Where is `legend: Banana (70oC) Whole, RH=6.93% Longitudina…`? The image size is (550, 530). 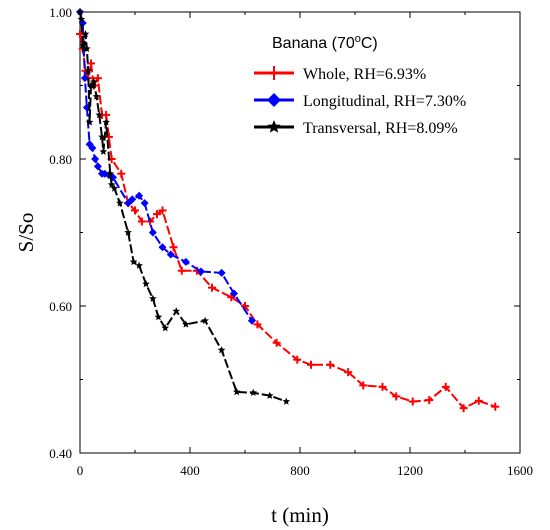 legend: Banana (70oC) Whole, RH=6.93% Longitudina… is located at coordinates (360, 85).